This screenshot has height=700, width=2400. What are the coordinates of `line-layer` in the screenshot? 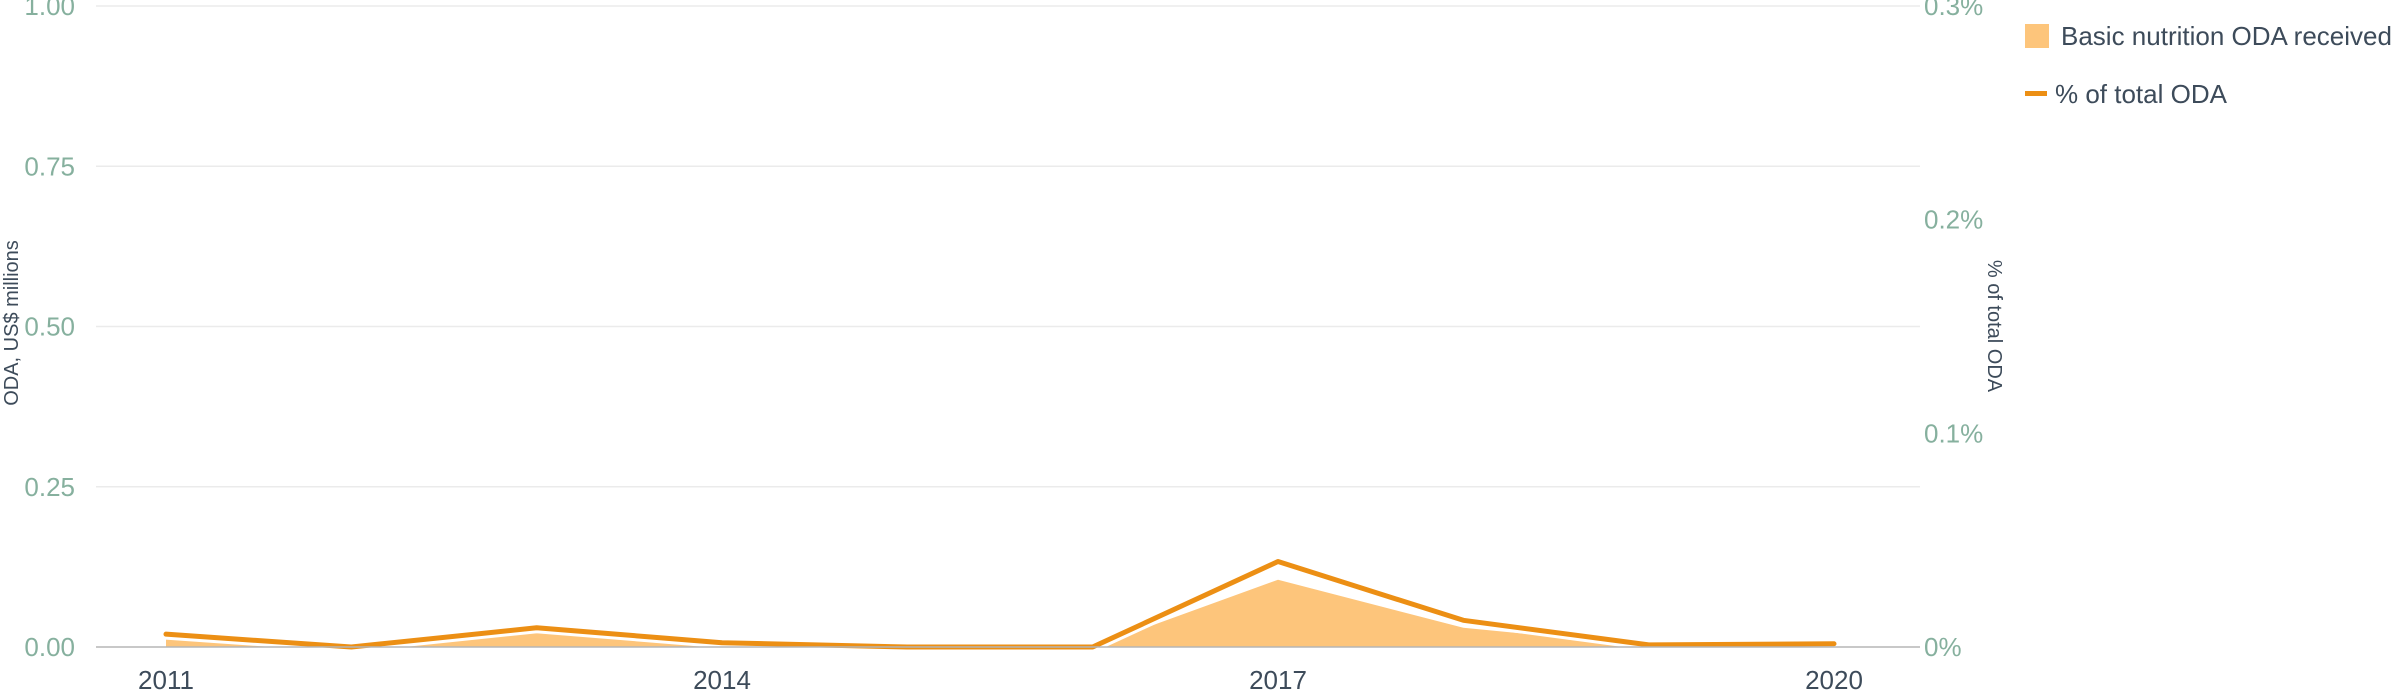 It's located at (1000, 604).